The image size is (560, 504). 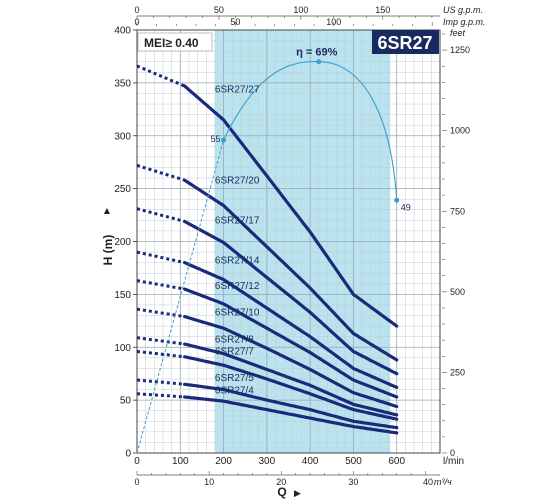 What do you see at coordinates (122, 136) in the screenshot?
I see `y-left-tick-label: 300` at bounding box center [122, 136].